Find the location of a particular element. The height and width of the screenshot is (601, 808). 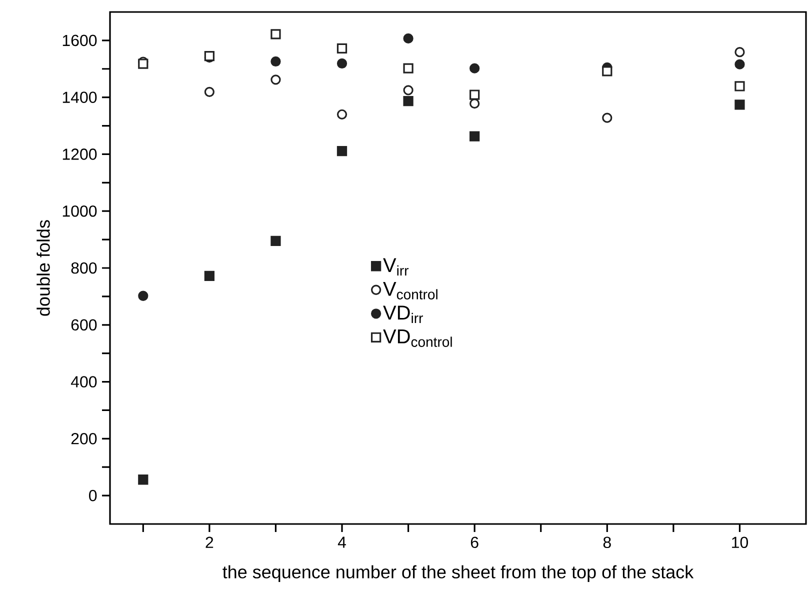

y-tick-label: 1000 is located at coordinates (79, 211).